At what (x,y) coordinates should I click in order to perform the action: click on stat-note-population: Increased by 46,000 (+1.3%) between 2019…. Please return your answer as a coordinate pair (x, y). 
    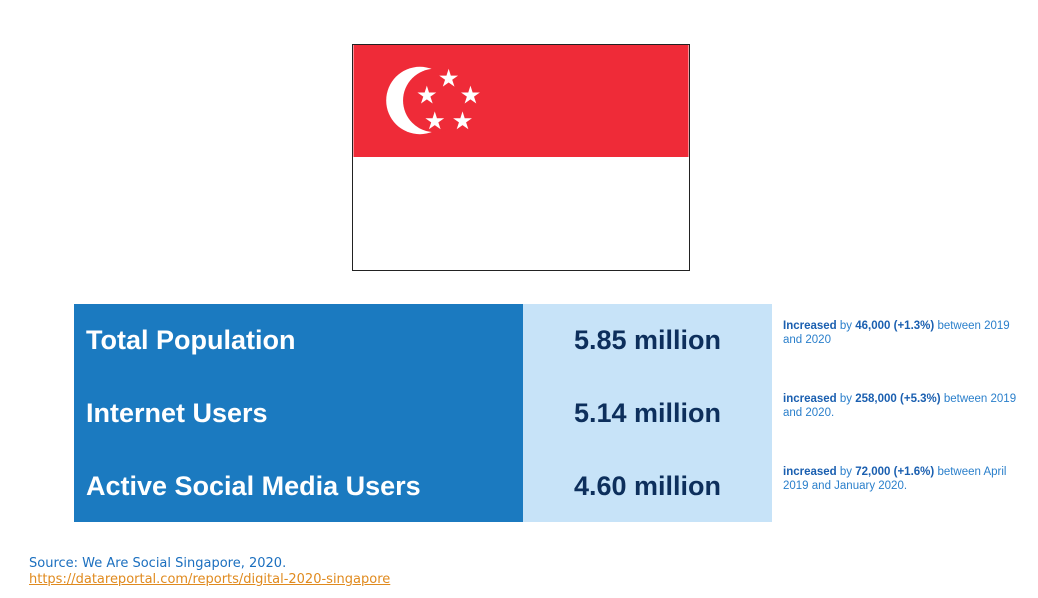
    Looking at the image, I should click on (903, 333).